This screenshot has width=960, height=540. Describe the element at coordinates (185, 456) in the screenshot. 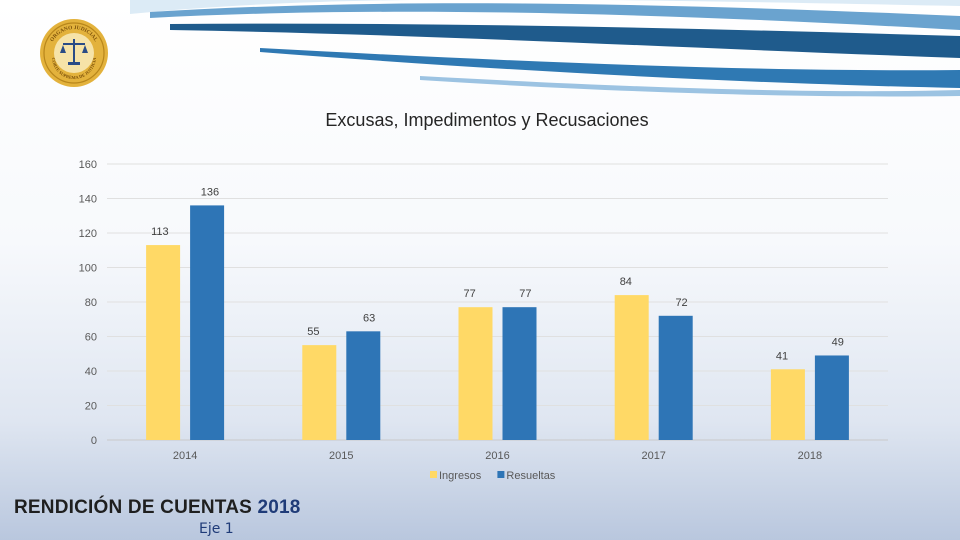

I see `x-tick-label: 2014` at that location.